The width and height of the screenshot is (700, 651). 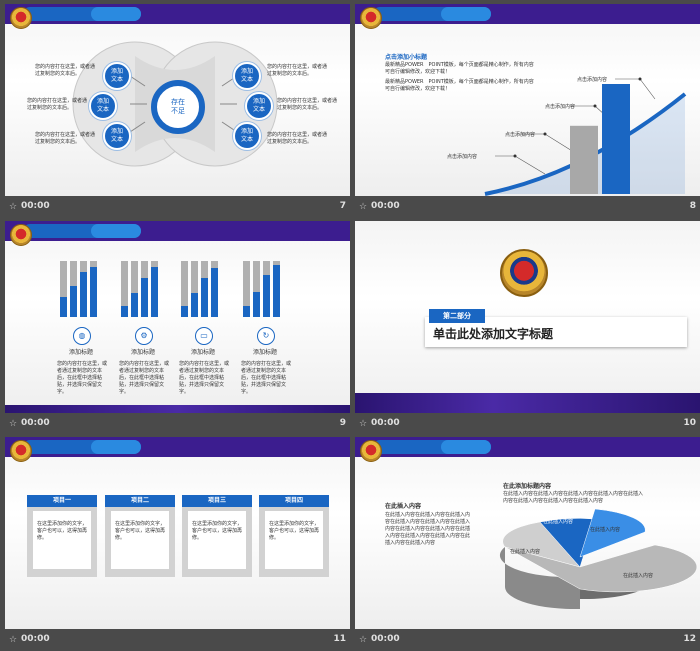 I want to click on slide-meta: ☆ 00:00 12, so click(x=527, y=640).